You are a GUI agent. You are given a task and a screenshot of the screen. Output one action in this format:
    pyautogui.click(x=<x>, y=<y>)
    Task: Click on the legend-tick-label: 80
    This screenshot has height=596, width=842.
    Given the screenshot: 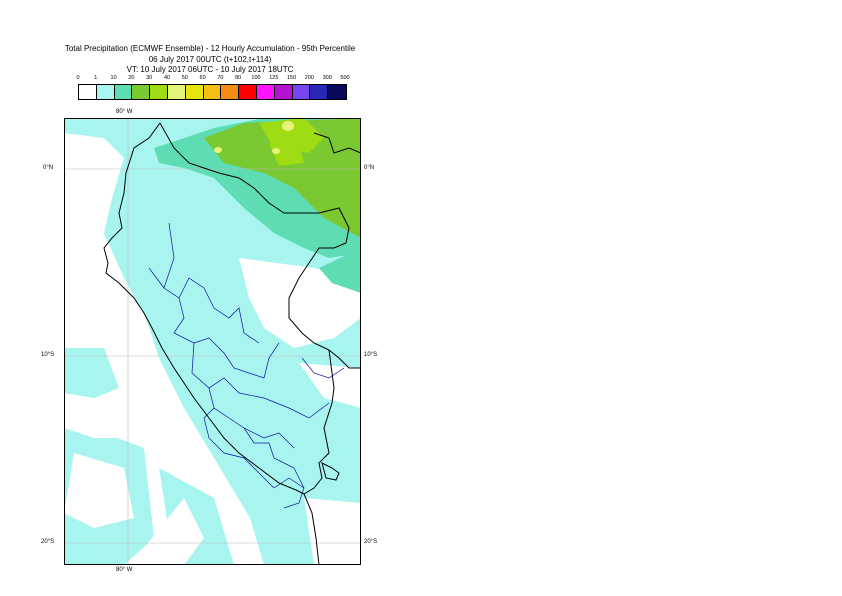 What is the action you would take?
    pyautogui.click(x=238, y=78)
    